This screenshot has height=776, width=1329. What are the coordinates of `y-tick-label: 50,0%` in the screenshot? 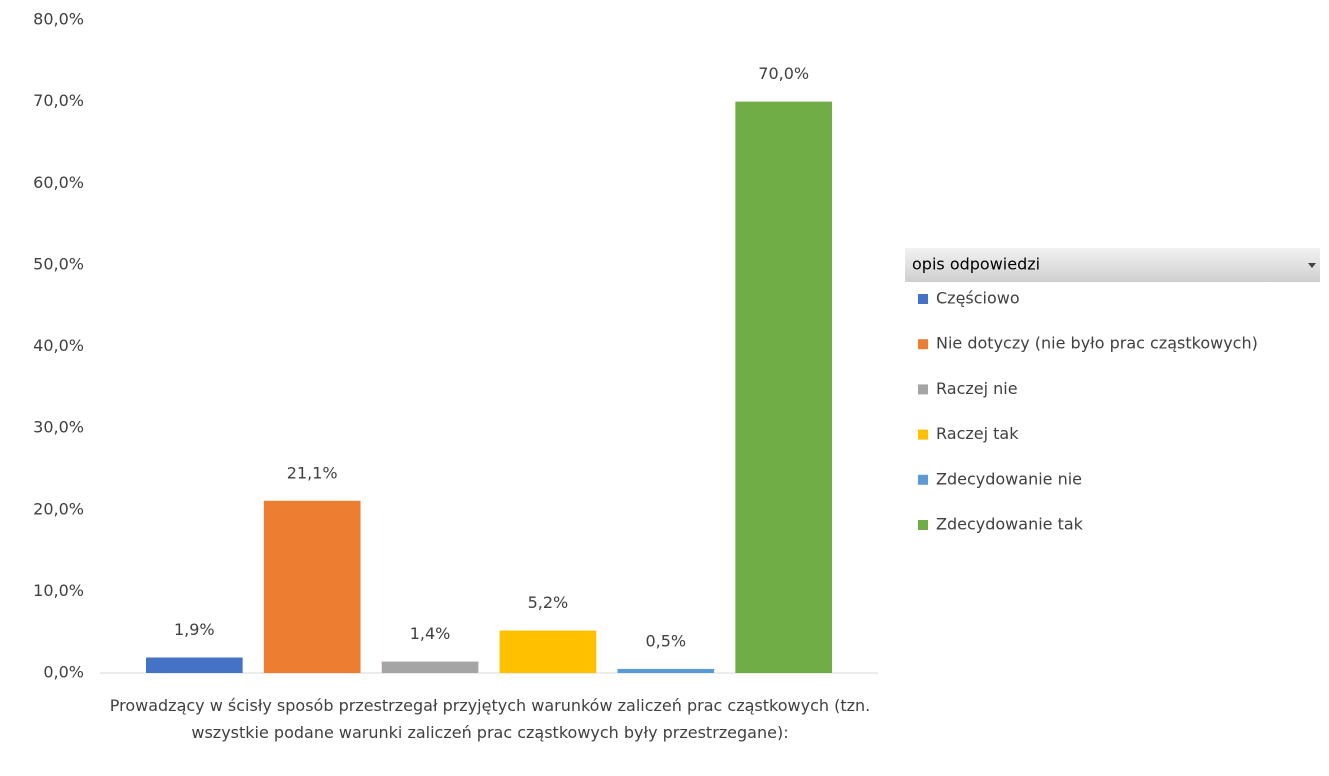 It's located at (58, 263).